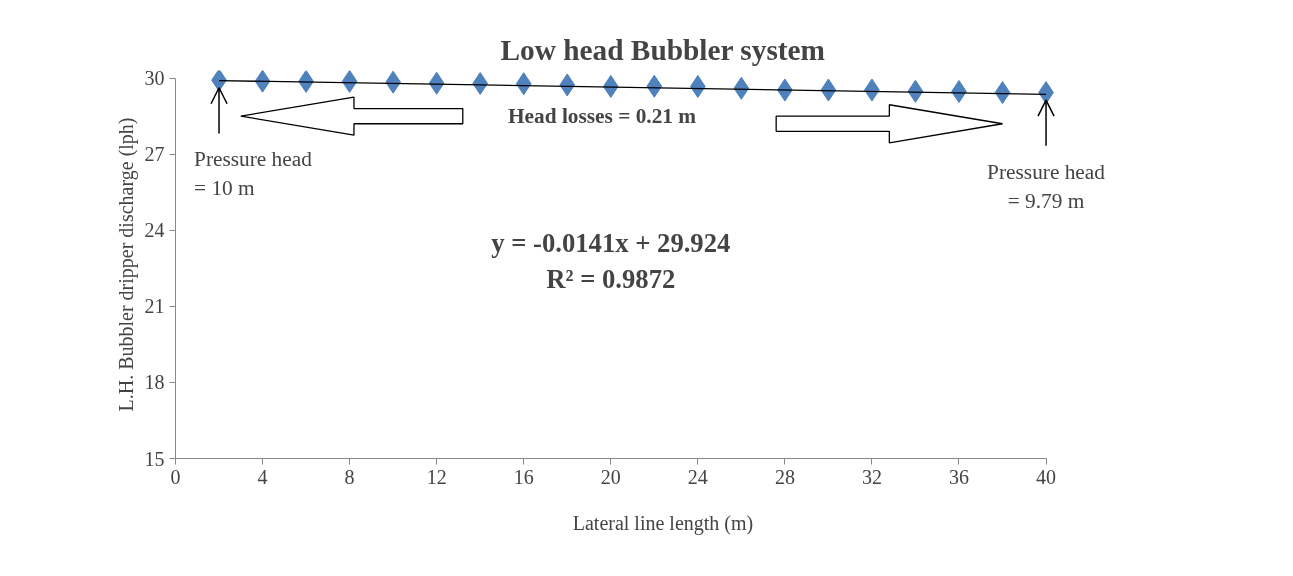 Image resolution: width=1293 pixels, height=576 pixels. Describe the element at coordinates (154, 78) in the screenshot. I see `y-tick-label: 30` at that location.